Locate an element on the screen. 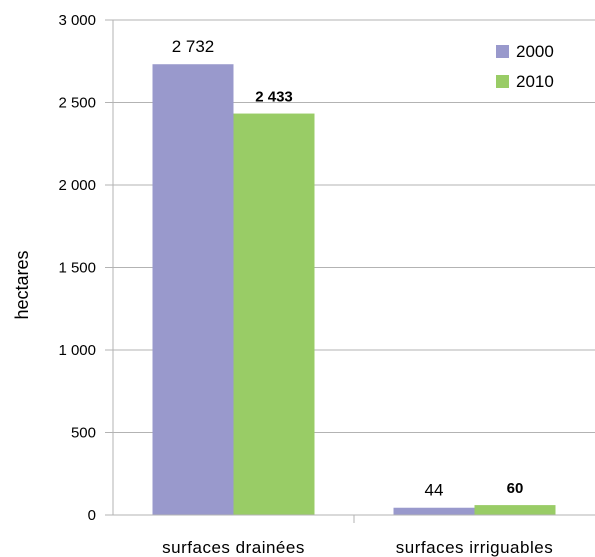  y-tick-label: 2 000 is located at coordinates (77, 185).